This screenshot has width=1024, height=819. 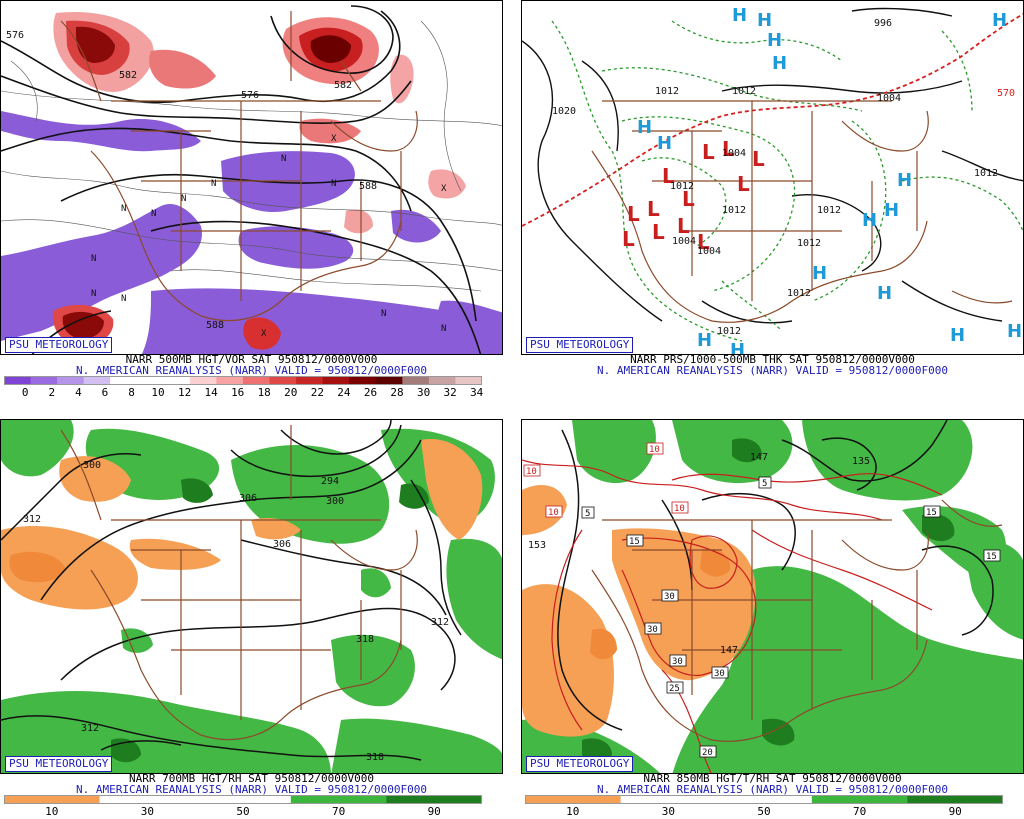 I want to click on colorbar-tick-label: 4, so click(x=78, y=392).